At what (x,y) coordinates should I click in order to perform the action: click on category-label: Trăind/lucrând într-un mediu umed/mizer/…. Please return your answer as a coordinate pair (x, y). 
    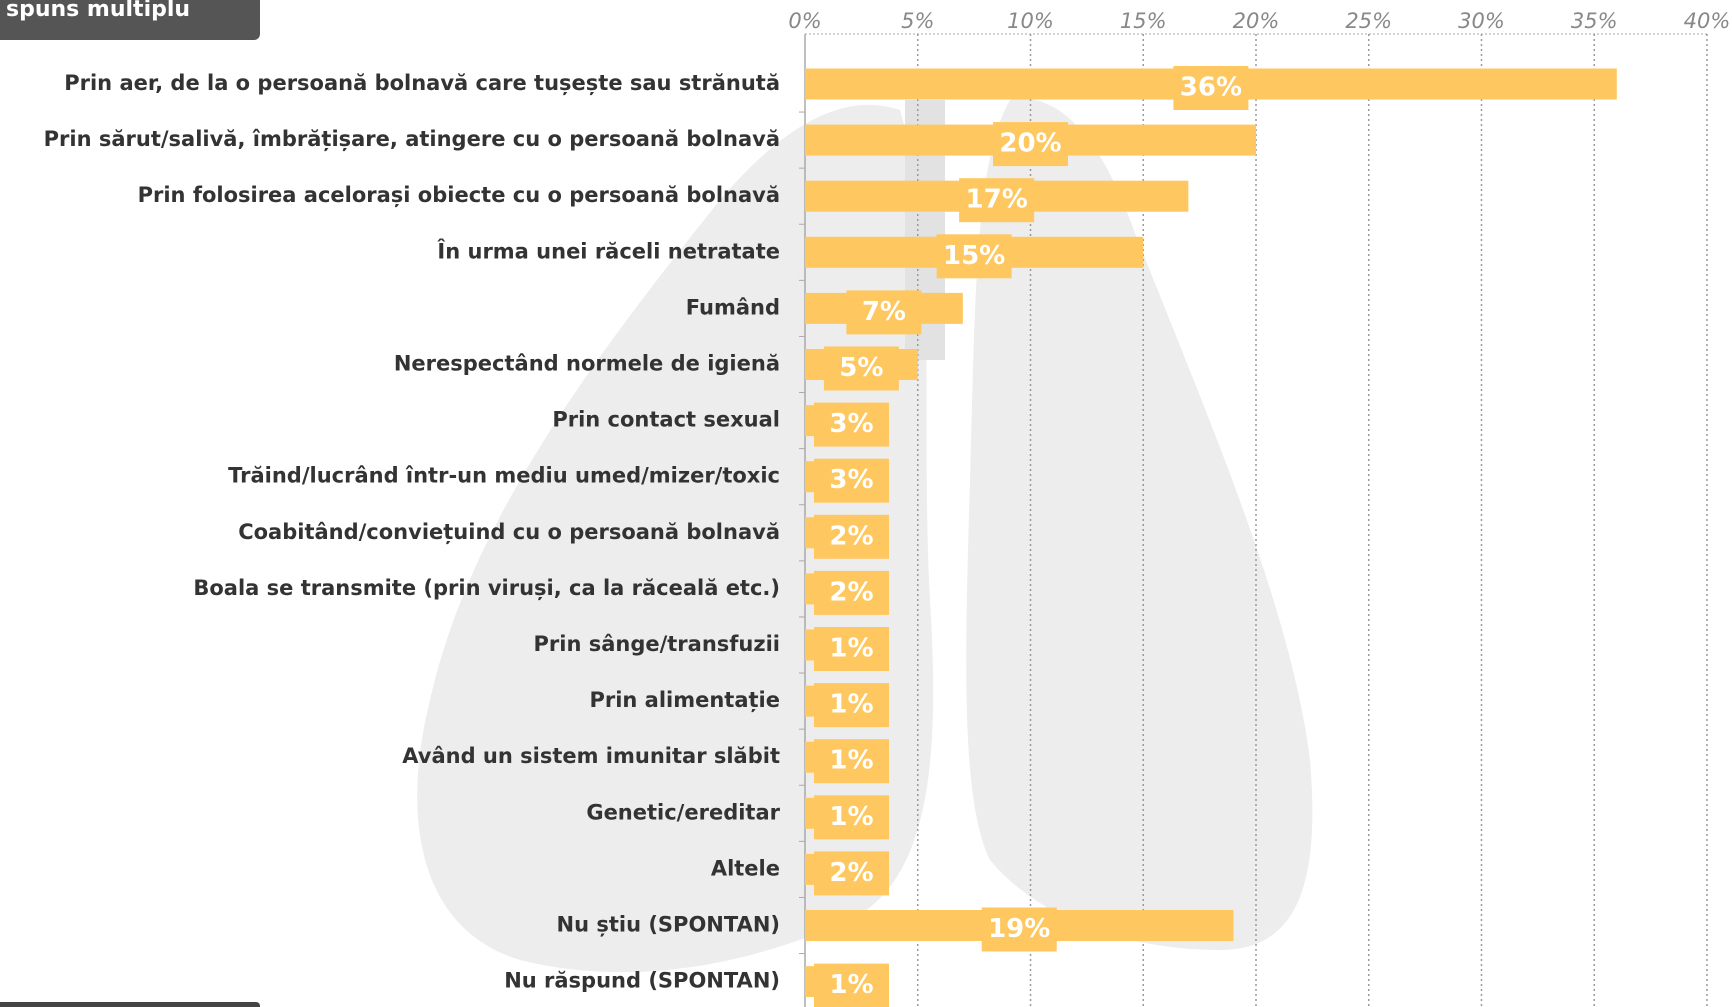
    Looking at the image, I should click on (504, 476).